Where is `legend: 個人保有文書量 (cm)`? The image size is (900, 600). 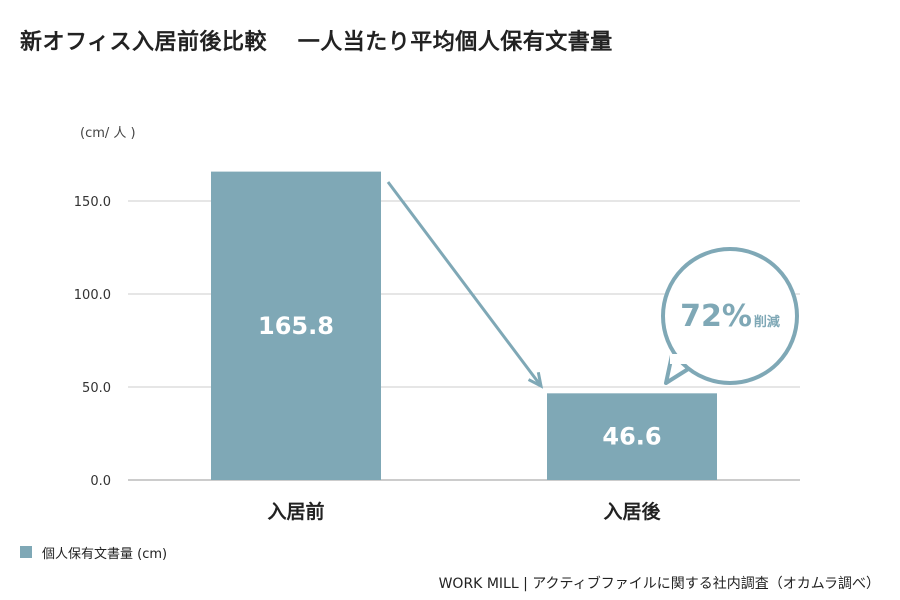
legend: 個人保有文書量 (cm) is located at coordinates (93, 552).